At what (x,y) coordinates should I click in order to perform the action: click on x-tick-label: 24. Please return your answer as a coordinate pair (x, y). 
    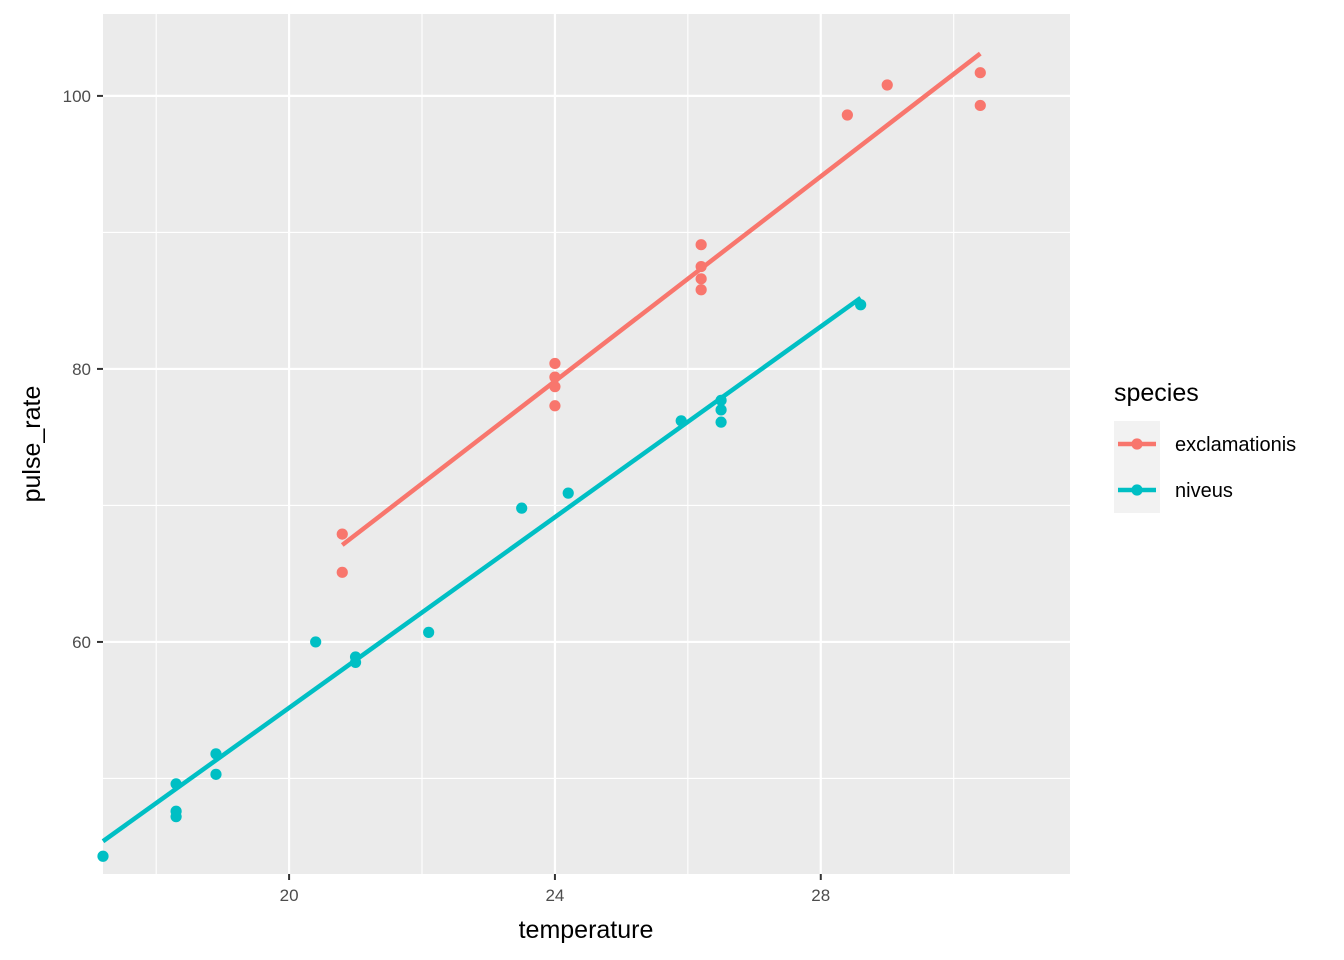
    Looking at the image, I should click on (554, 895).